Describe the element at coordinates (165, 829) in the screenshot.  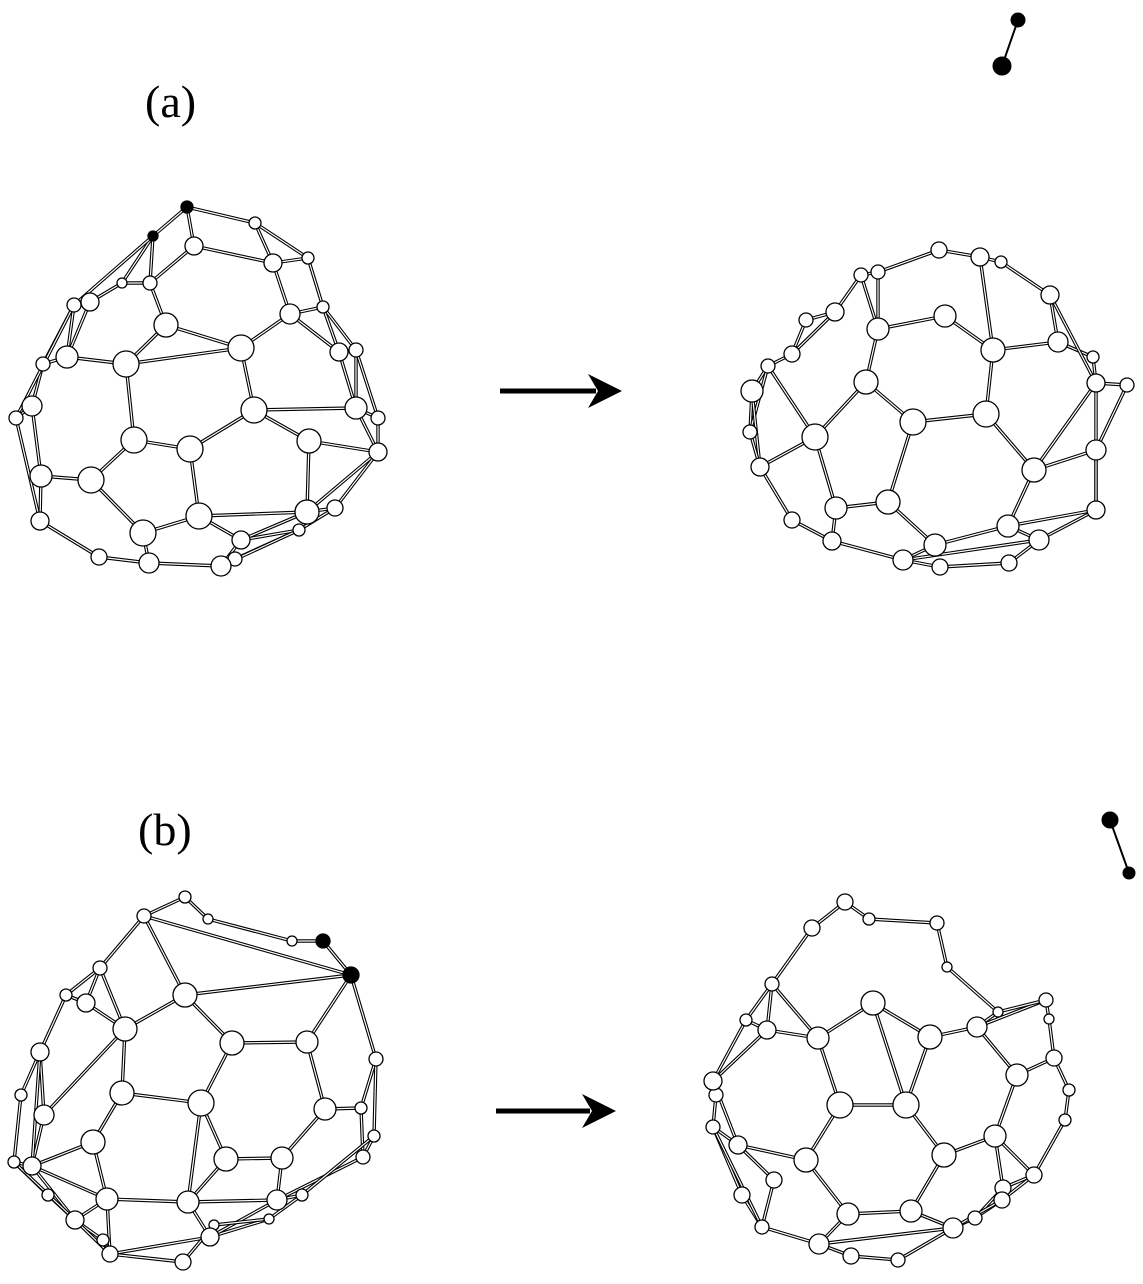
I see `panel-b-label: (b)` at that location.